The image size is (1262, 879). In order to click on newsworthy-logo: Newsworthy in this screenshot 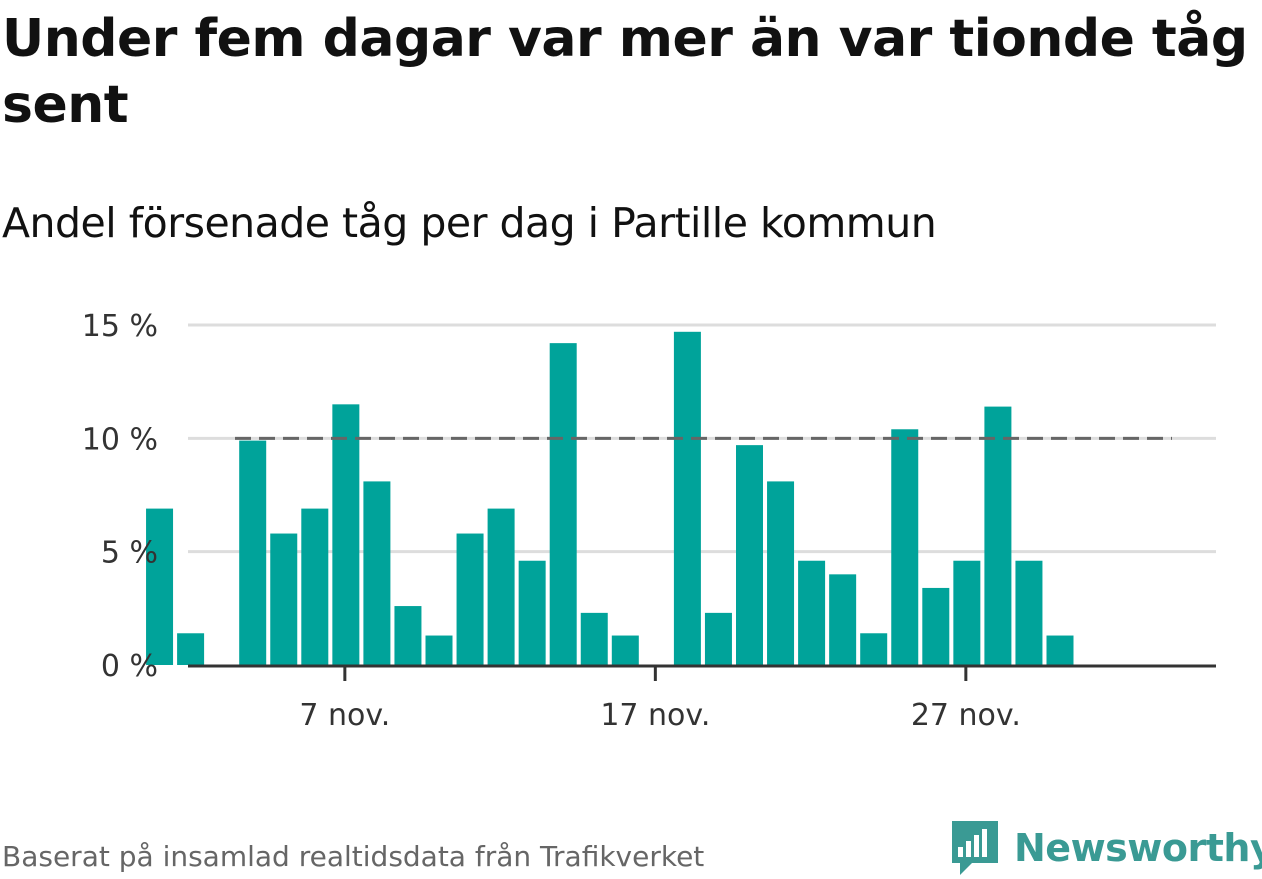, I will do `click(1106, 848)`.